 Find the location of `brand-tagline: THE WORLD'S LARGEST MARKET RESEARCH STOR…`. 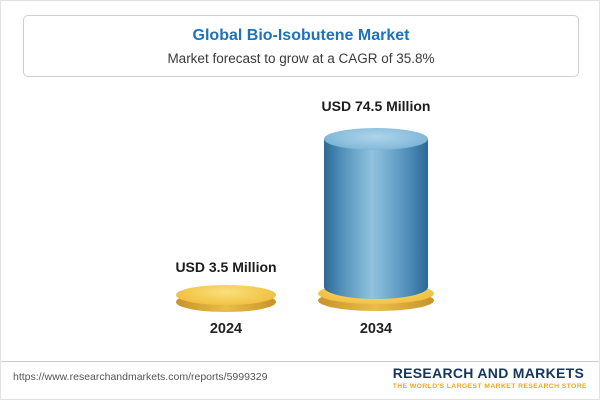

brand-tagline: THE WORLD'S LARGEST MARKET RESEARCH STOR… is located at coordinates (489, 386).